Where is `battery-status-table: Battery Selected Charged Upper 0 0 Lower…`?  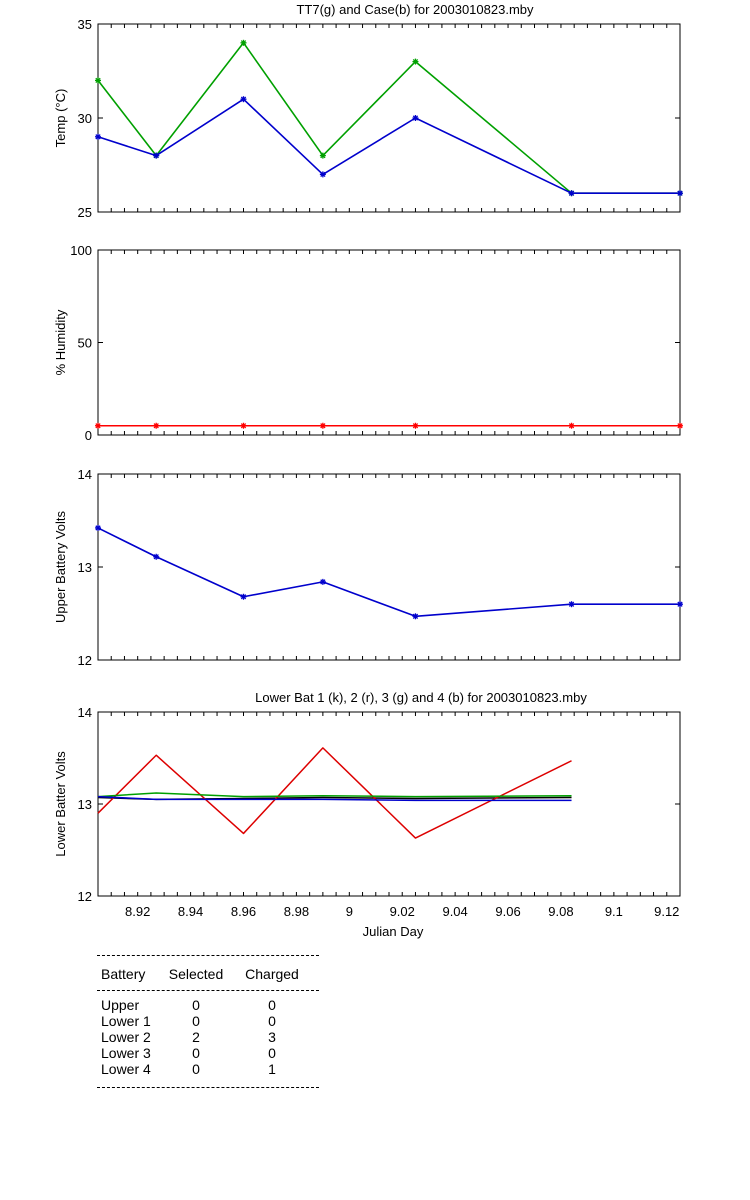
battery-status-table: Battery Selected Charged Upper 0 0 Lower… is located at coordinates (208, 1021).